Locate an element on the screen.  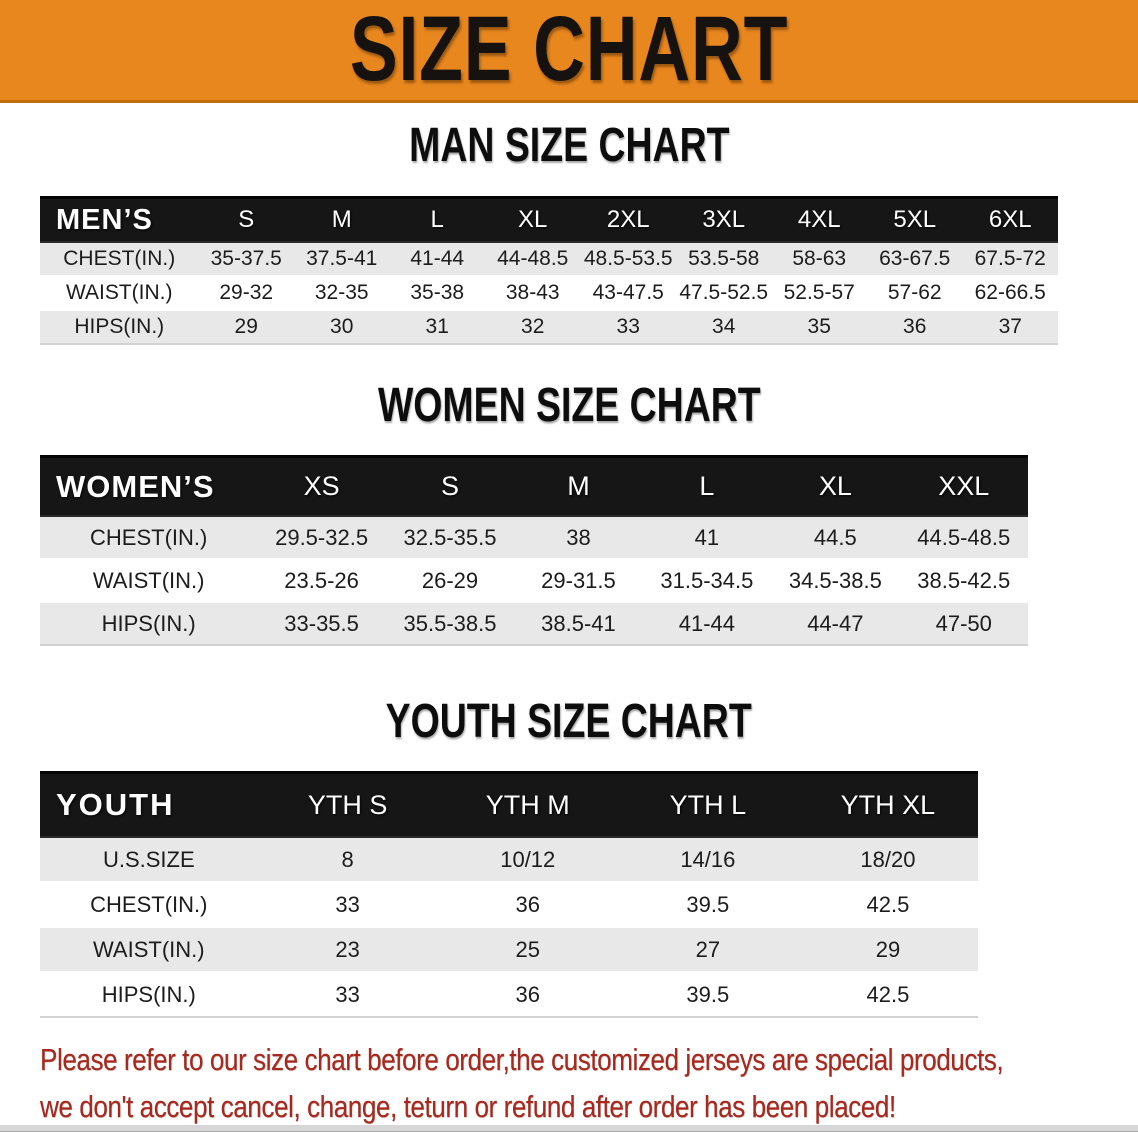
table-header-row: MEN’S S M L XL 2XL 3XL 4XL 5XL 6XL is located at coordinates (549, 219).